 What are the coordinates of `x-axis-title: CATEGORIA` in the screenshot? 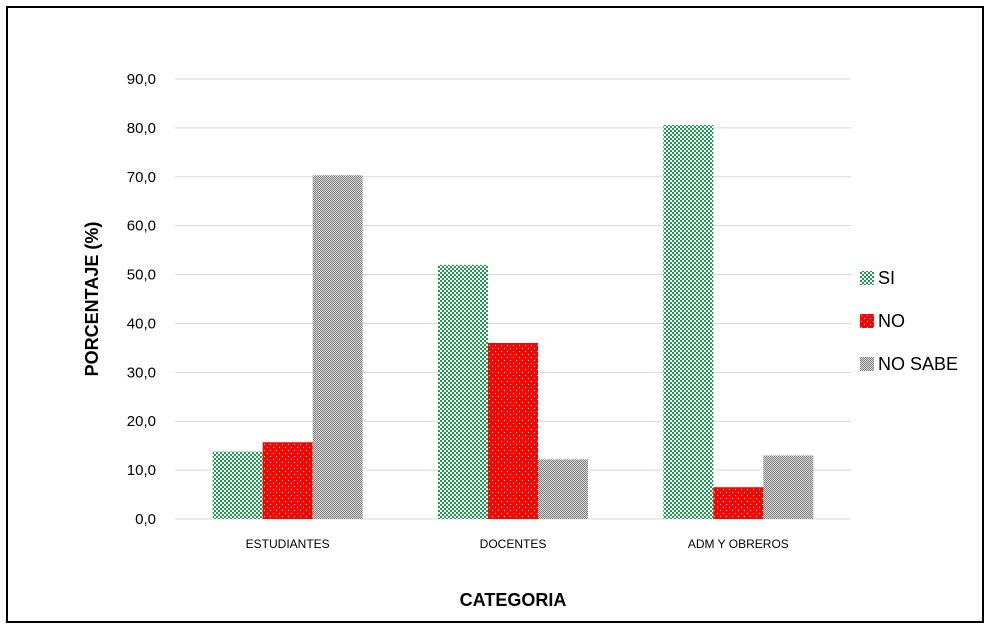 It's located at (513, 600).